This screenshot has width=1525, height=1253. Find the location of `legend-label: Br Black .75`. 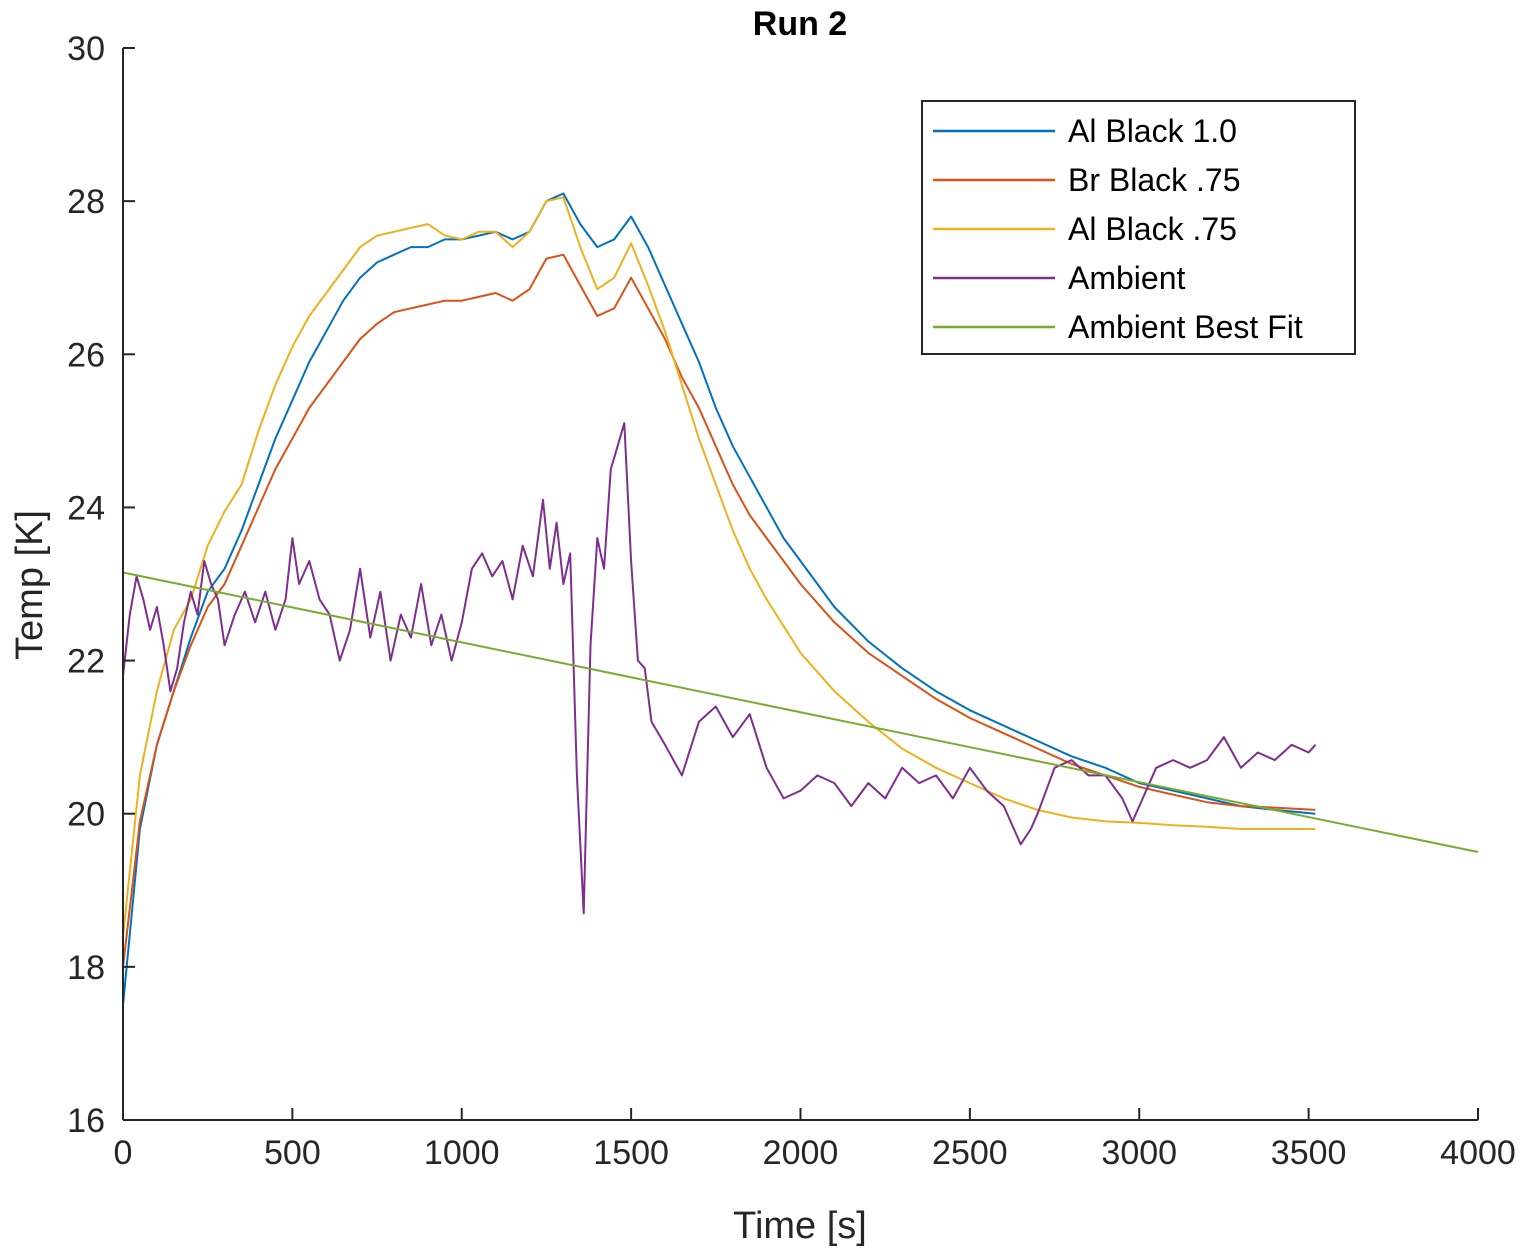

legend-label: Br Black .75 is located at coordinates (1154, 180).